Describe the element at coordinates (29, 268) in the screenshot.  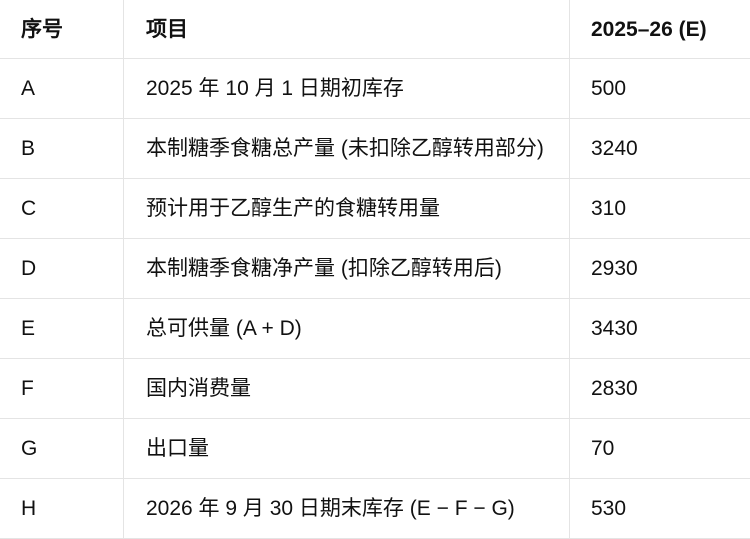
I see `serial-cell: D` at that location.